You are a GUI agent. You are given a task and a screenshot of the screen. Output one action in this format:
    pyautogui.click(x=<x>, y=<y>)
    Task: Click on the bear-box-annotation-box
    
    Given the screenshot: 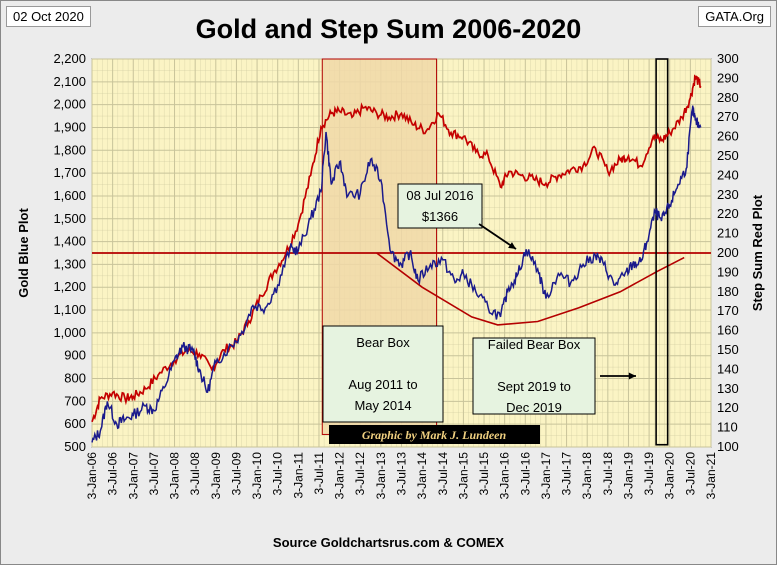 What is the action you would take?
    pyautogui.click(x=383, y=374)
    